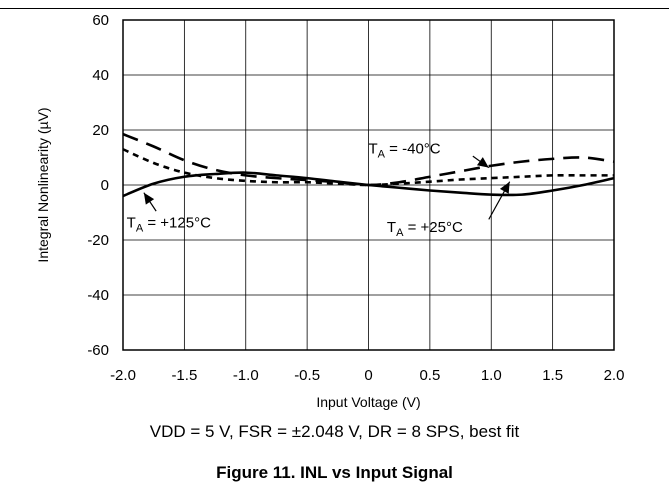 The width and height of the screenshot is (669, 493). I want to click on annotation-arrows, so click(327, 187).